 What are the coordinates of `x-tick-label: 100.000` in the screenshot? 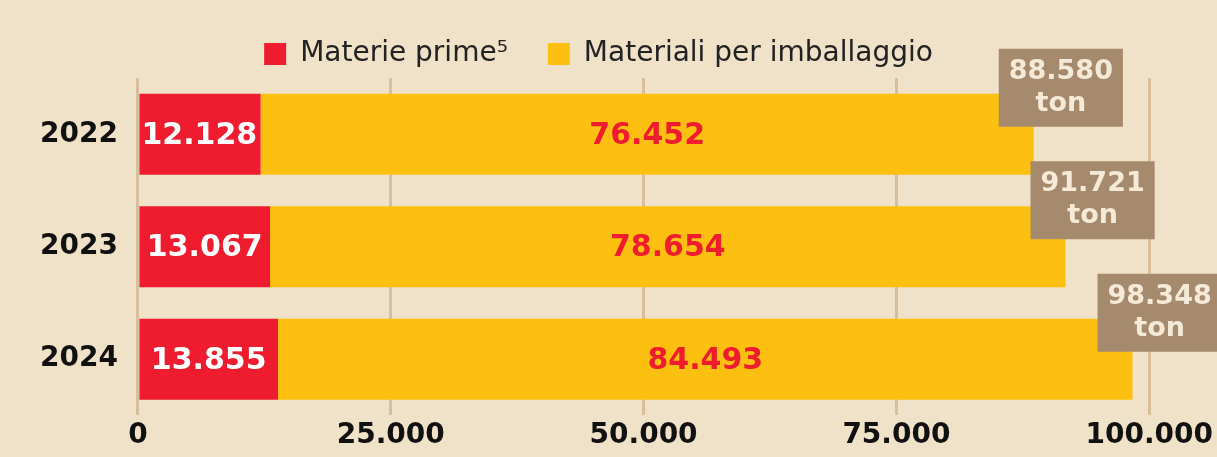 It's located at (1149, 434).